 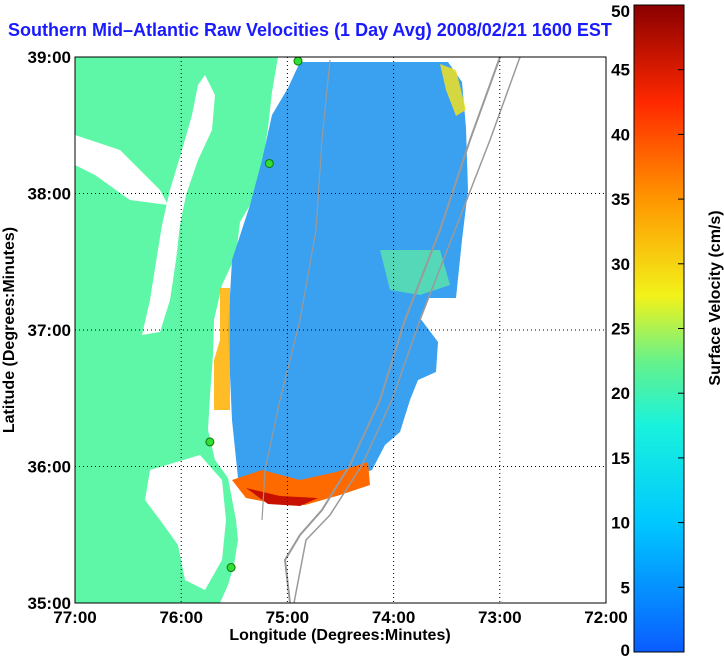 What do you see at coordinates (620, 264) in the screenshot?
I see `colorbar-tick-label: 30` at bounding box center [620, 264].